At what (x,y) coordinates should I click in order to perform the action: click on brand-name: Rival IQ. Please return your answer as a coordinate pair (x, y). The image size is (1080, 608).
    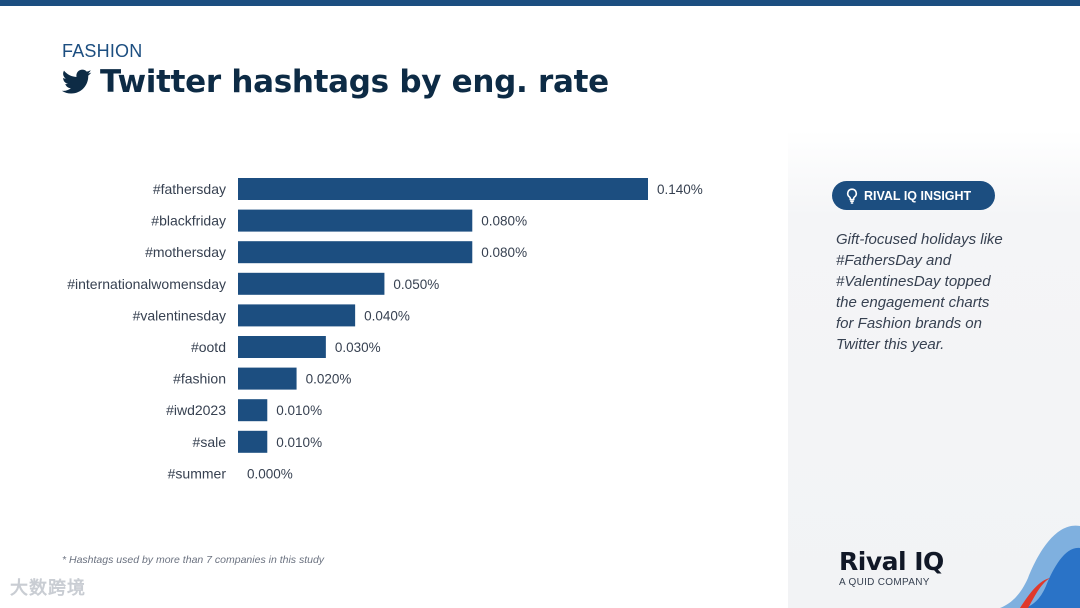
    Looking at the image, I should click on (891, 561).